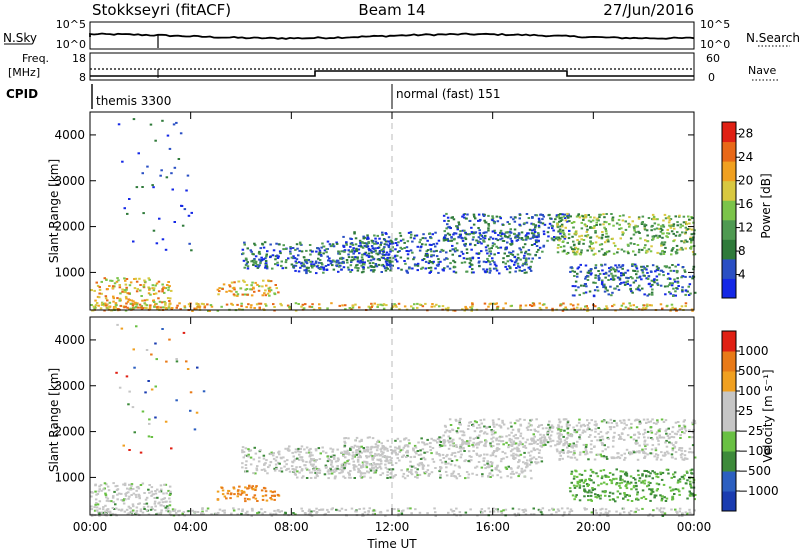 Image resolution: width=800 pixels, height=554 pixels. I want to click on freq-label-line1: Freq., so click(35, 58).